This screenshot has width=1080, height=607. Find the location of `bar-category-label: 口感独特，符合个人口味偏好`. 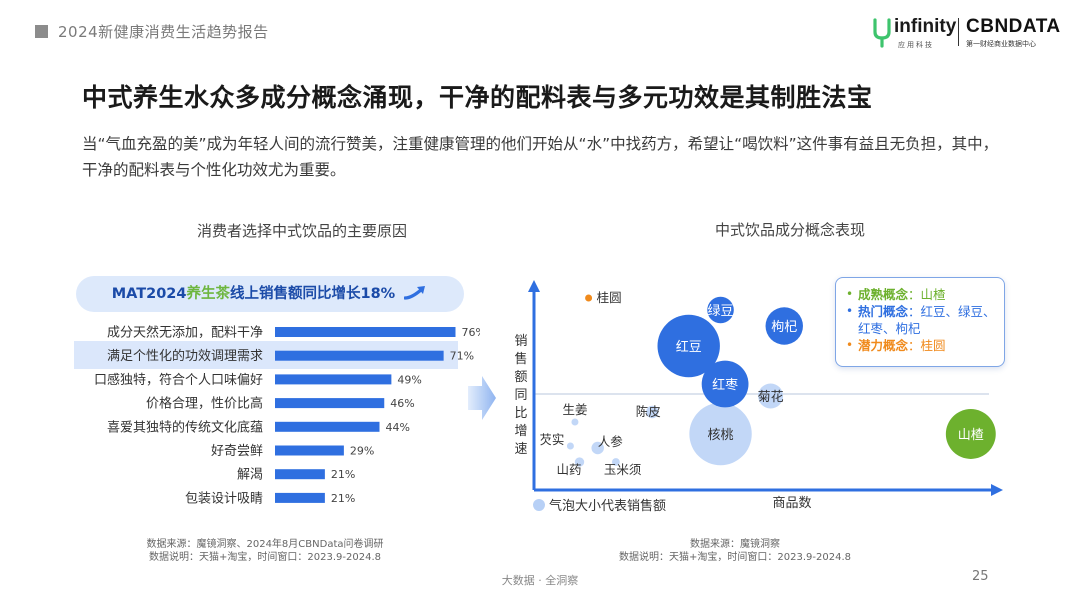

bar-category-label: 口感独特，符合个人口味偏好 is located at coordinates (178, 380).